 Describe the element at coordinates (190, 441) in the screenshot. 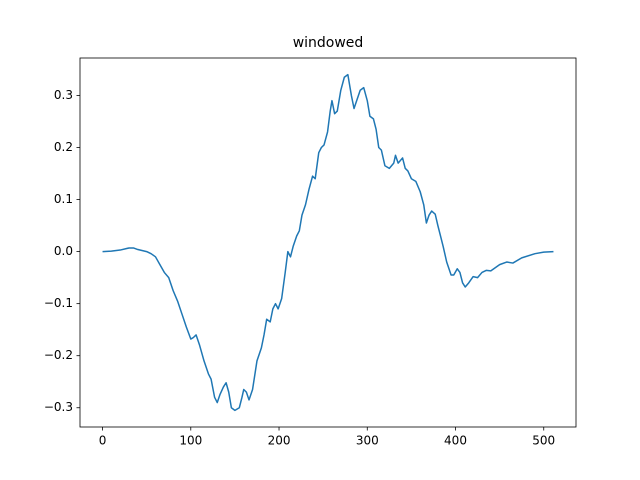

I see `x-tick-label: 100` at that location.